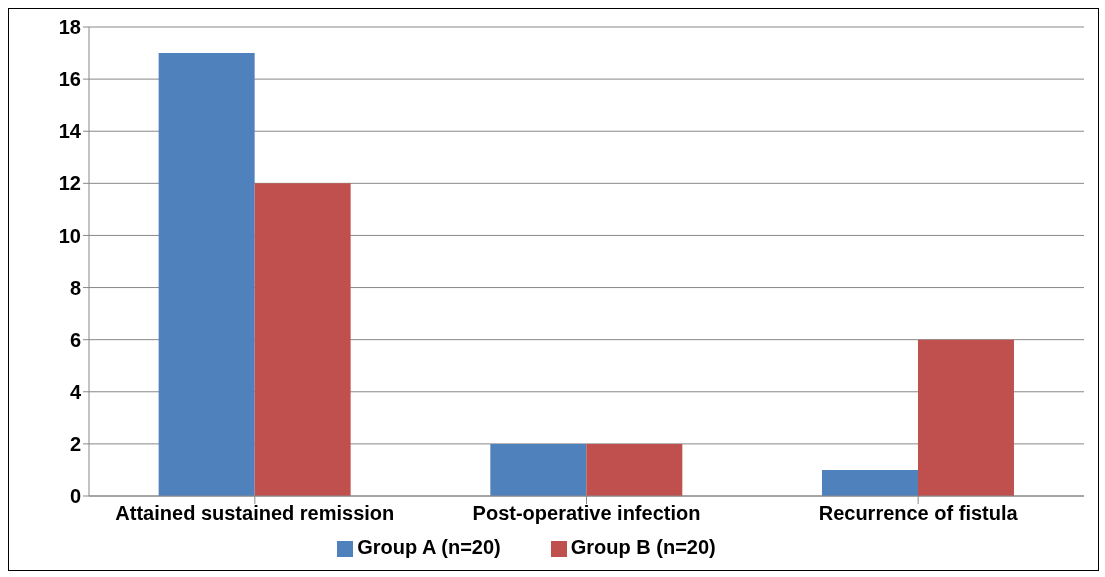 The image size is (1105, 577). What do you see at coordinates (69, 27) in the screenshot?
I see `y-tick-label: 18` at bounding box center [69, 27].